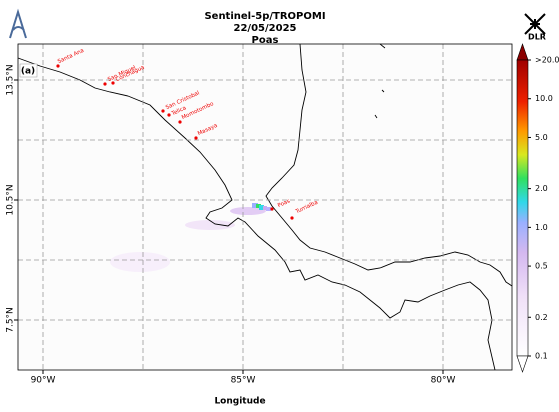  Describe the element at coordinates (541, 188) in the screenshot. I see `colorbar-tick-label: 2.0` at that location.